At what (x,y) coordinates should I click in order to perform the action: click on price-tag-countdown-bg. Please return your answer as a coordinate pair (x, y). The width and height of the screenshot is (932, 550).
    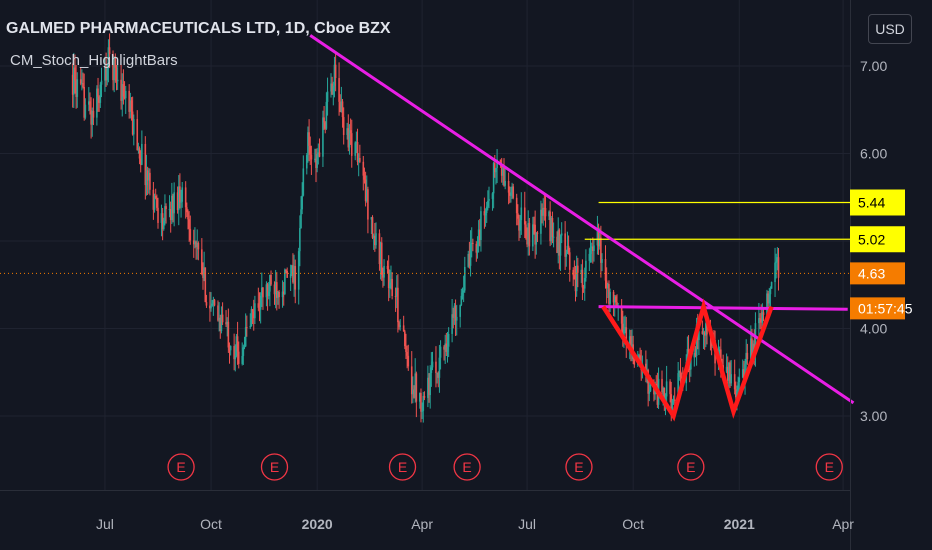
    Looking at the image, I should click on (877, 308).